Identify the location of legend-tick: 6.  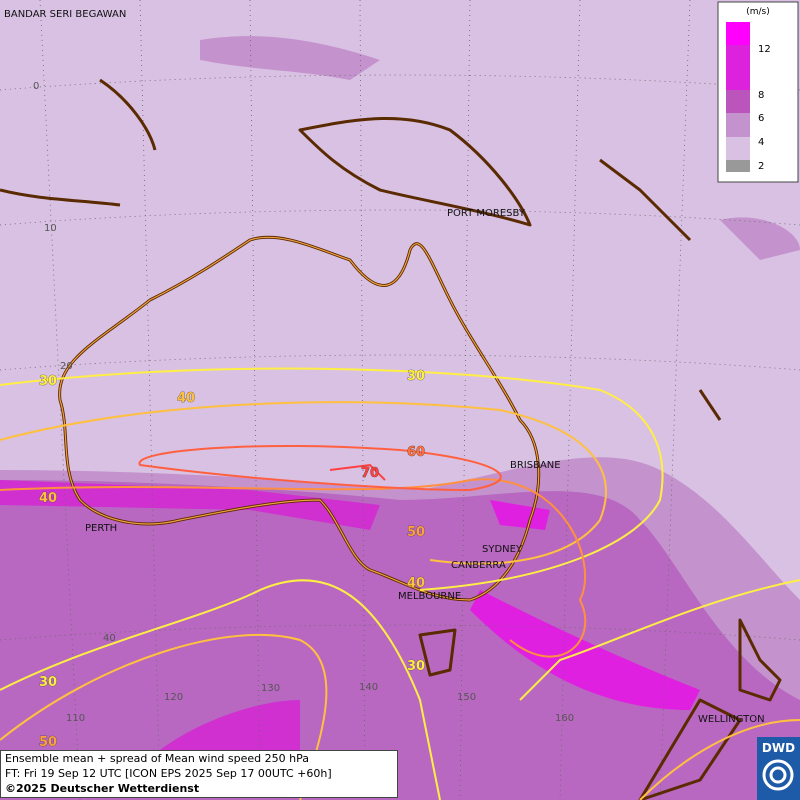
(761, 118).